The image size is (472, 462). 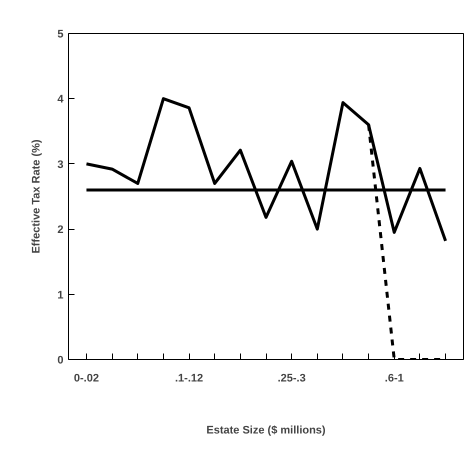 I want to click on x-tick-label: .25-.3, so click(x=292, y=378).